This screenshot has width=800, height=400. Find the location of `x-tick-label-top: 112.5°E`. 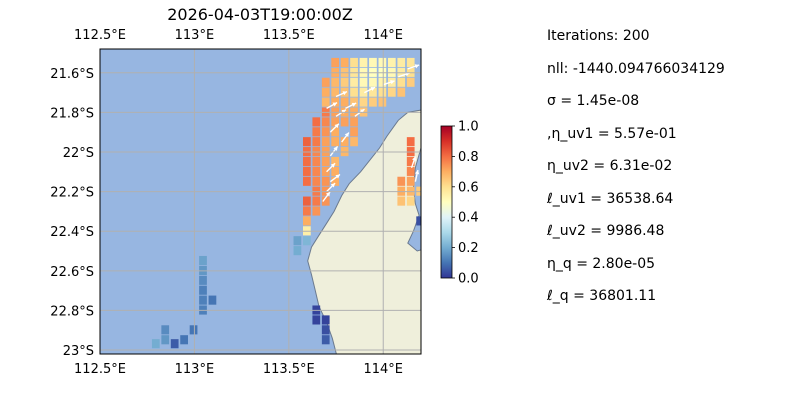

x-tick-label-top: 112.5°E is located at coordinates (100, 35).